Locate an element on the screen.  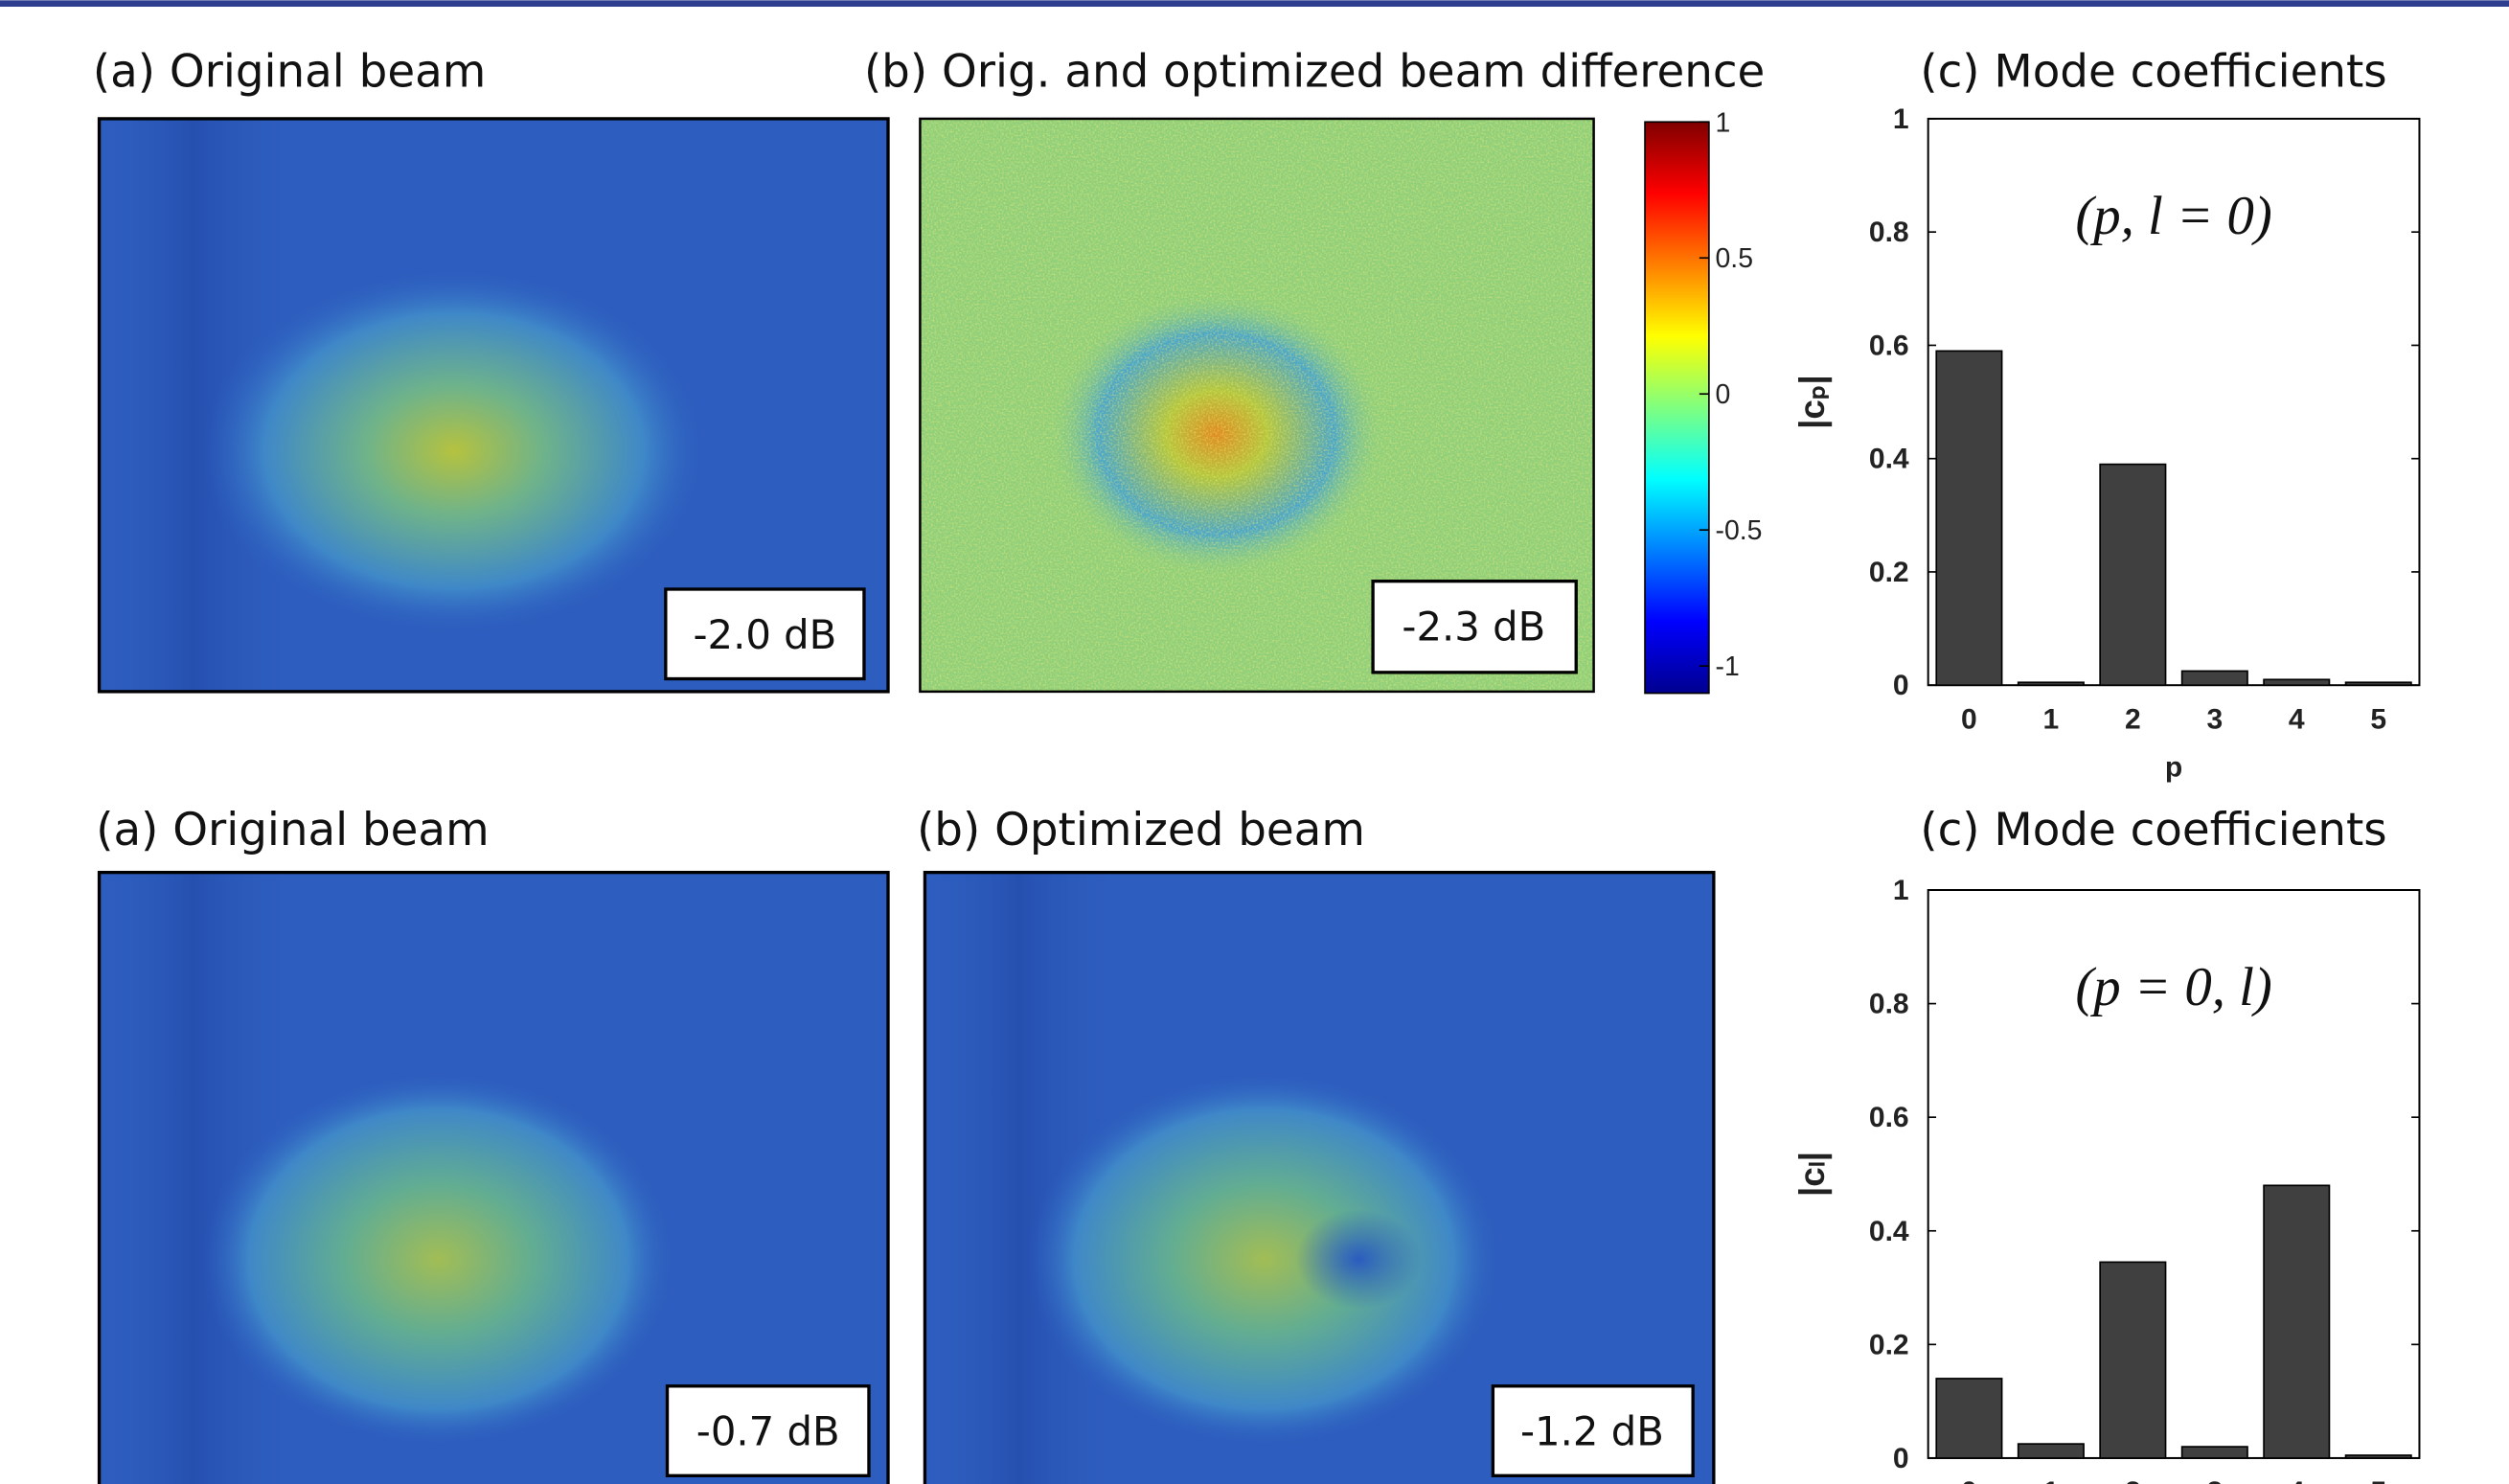
panel-title: (b) Optimized beam is located at coordinates (1141, 830).